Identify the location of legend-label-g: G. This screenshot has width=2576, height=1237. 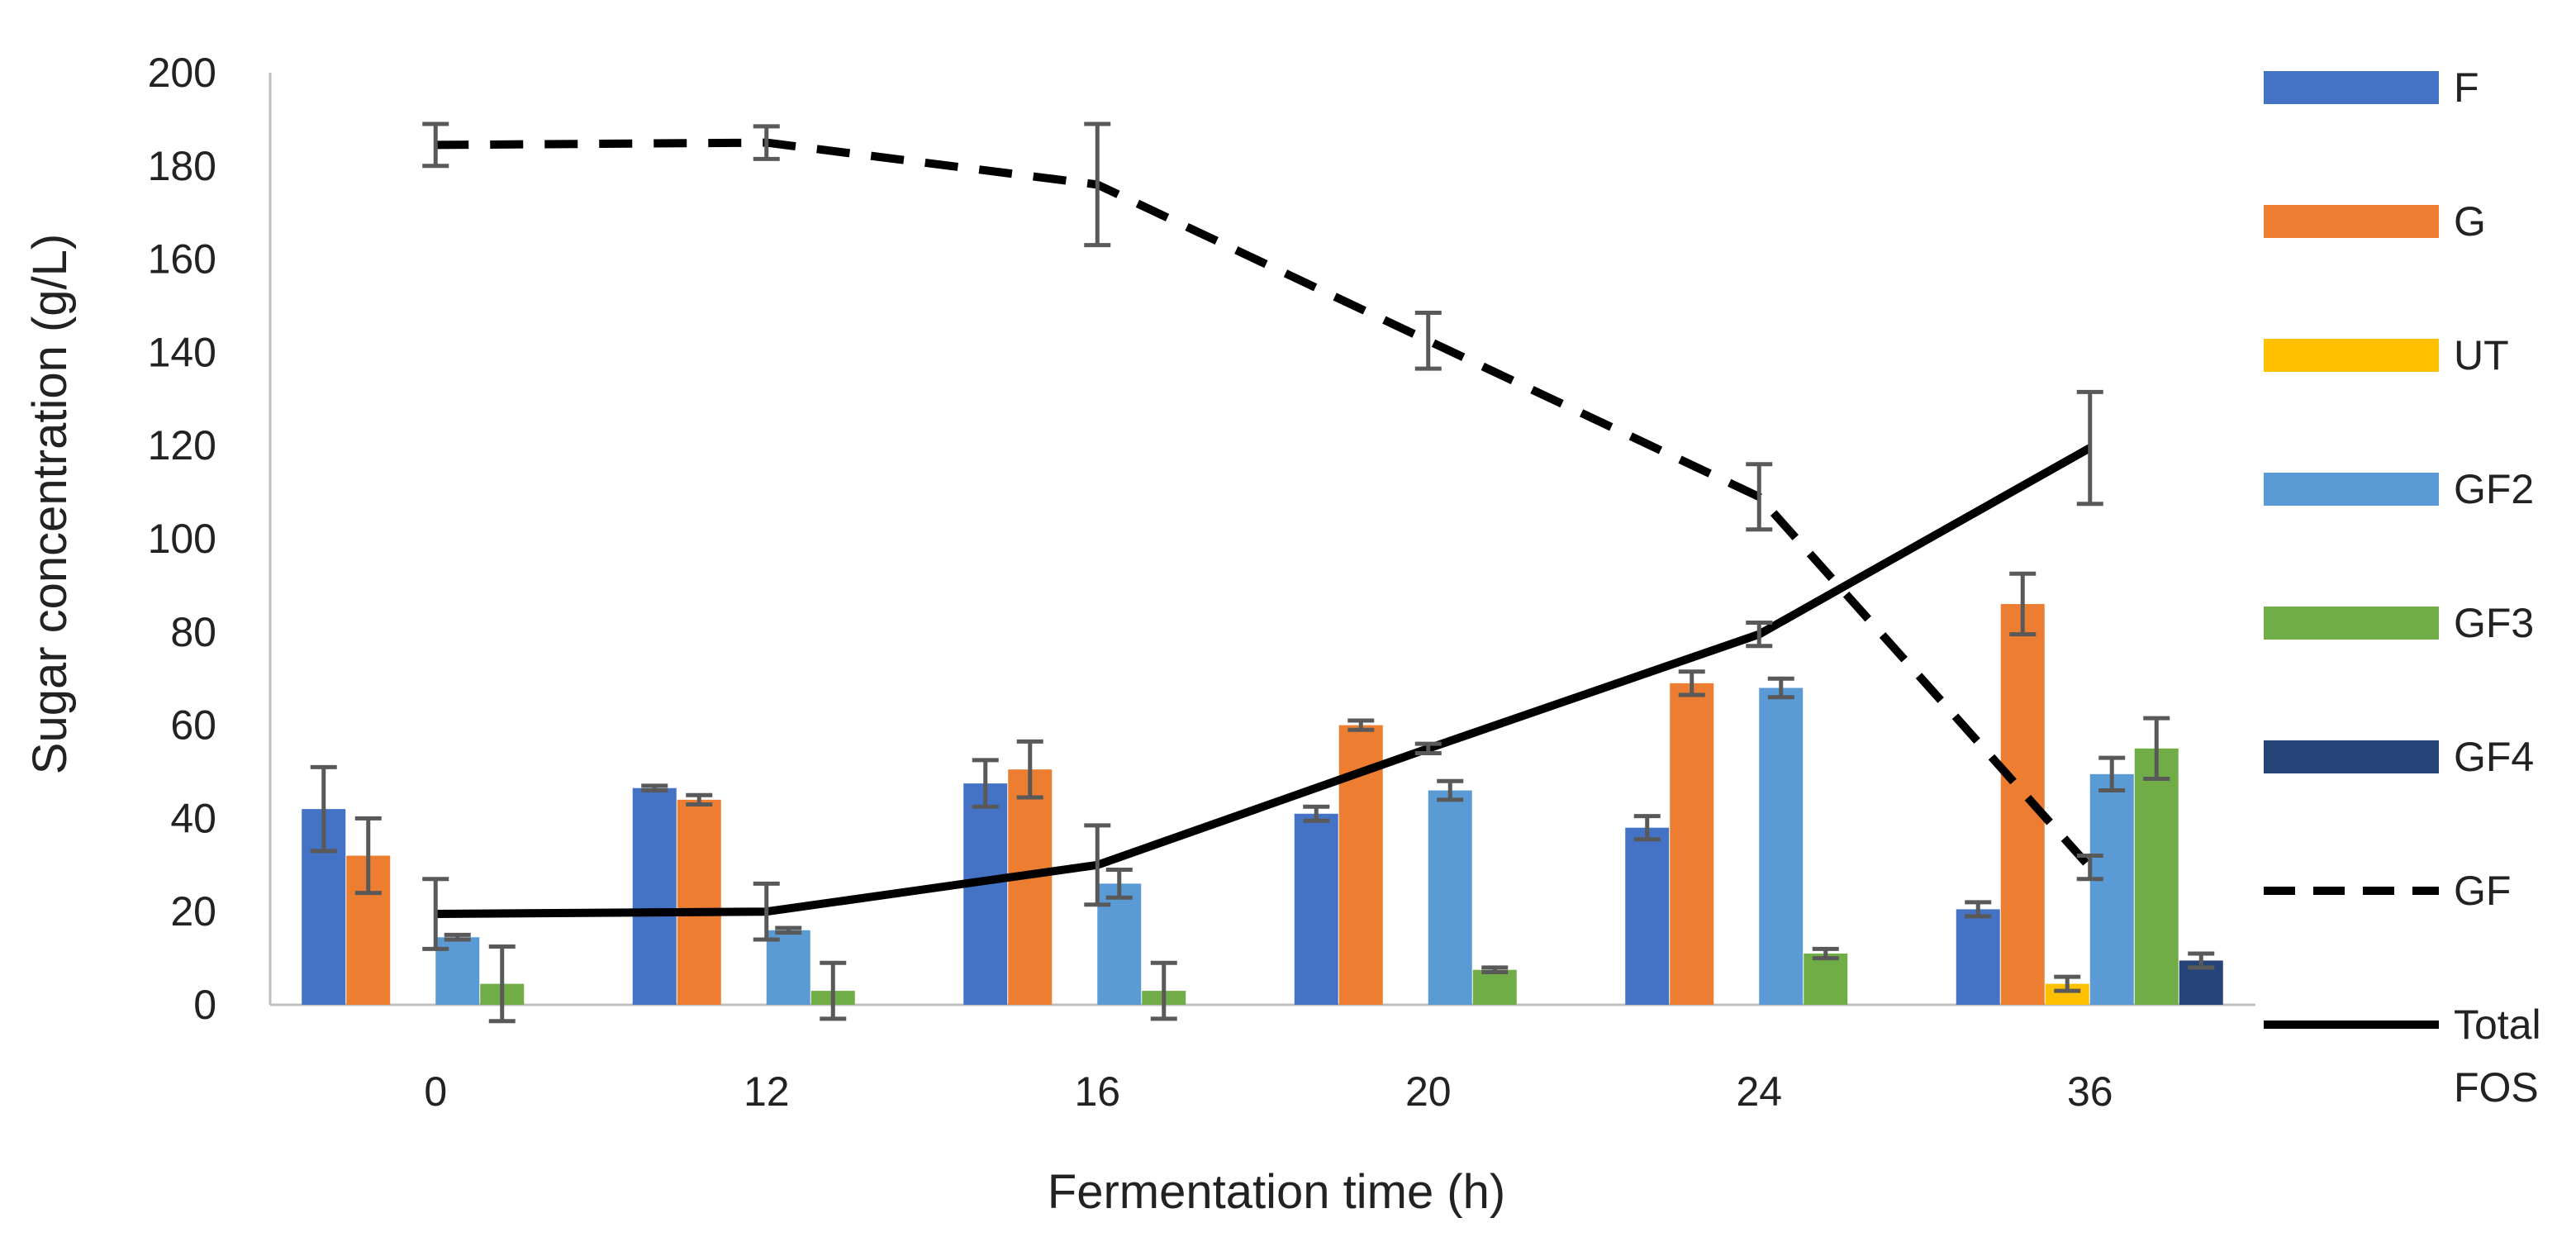
(2470, 221).